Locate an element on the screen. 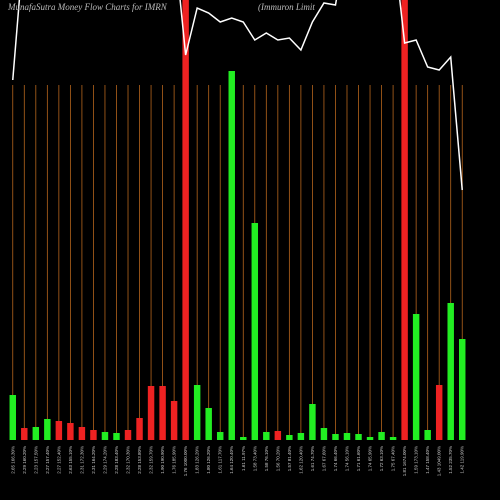 The height and width of the screenshot is (500, 500). chart-title: MunafaSutra Money Flow Charts for IMRN is located at coordinates (87, 7).